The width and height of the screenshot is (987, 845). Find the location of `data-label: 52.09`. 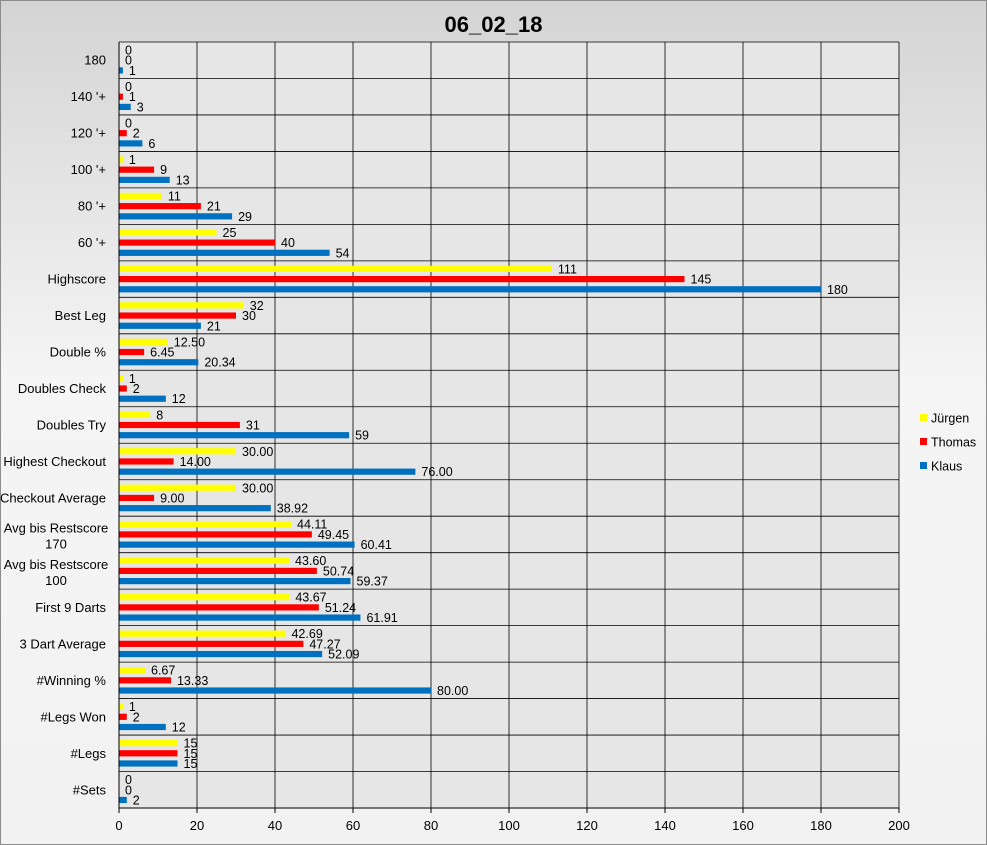

data-label: 52.09 is located at coordinates (343, 655).